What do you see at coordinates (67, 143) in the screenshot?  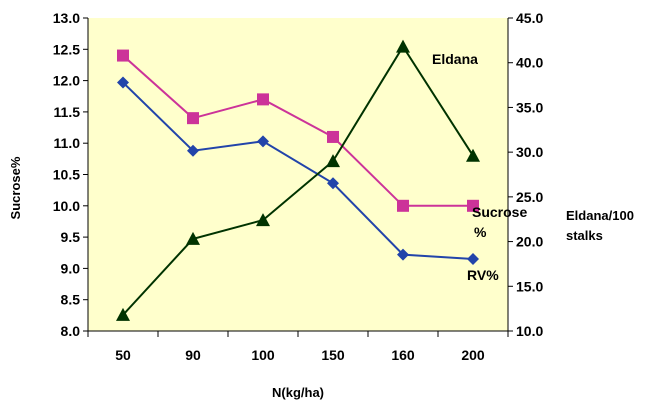 I see `y-left-tick-label: 11.0` at bounding box center [67, 143].